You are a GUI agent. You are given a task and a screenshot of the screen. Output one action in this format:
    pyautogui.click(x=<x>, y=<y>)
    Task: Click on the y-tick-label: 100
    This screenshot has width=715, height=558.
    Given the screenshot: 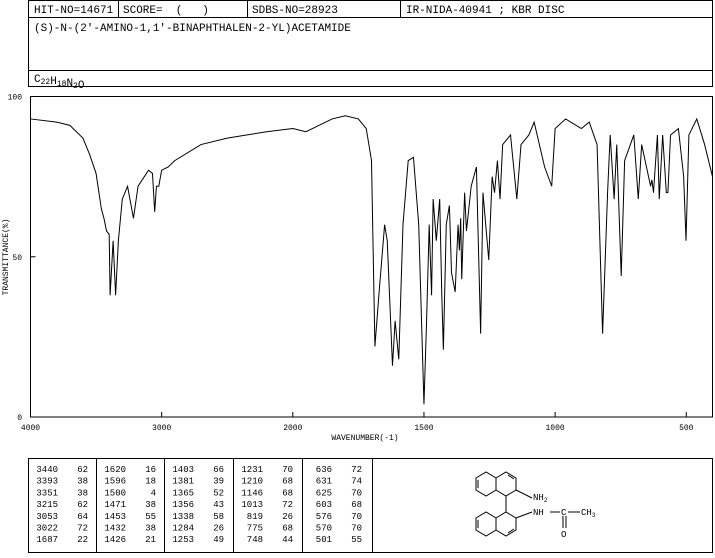 What is the action you would take?
    pyautogui.click(x=15, y=98)
    